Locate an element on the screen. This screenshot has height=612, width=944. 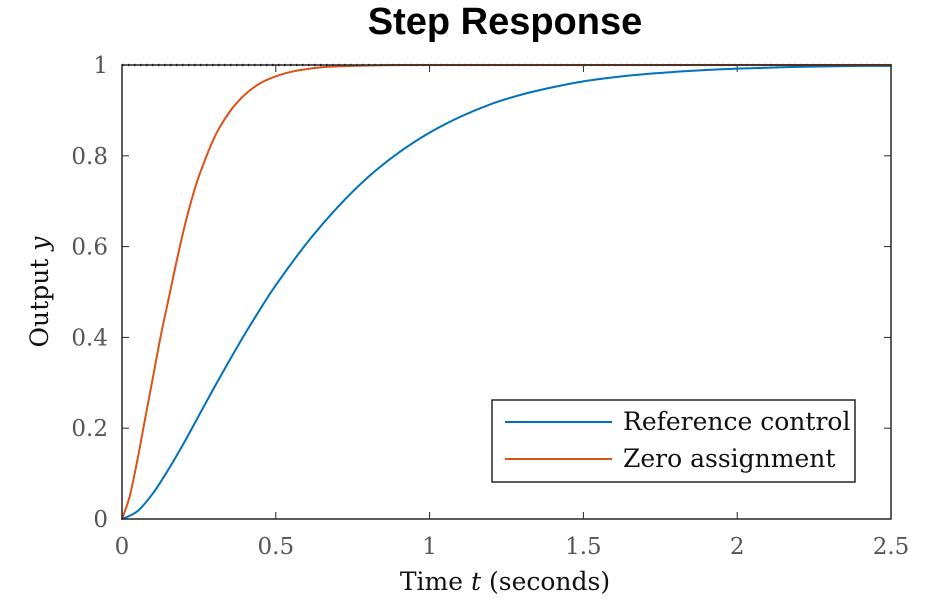
x-tick-label: 1 is located at coordinates (429, 547).